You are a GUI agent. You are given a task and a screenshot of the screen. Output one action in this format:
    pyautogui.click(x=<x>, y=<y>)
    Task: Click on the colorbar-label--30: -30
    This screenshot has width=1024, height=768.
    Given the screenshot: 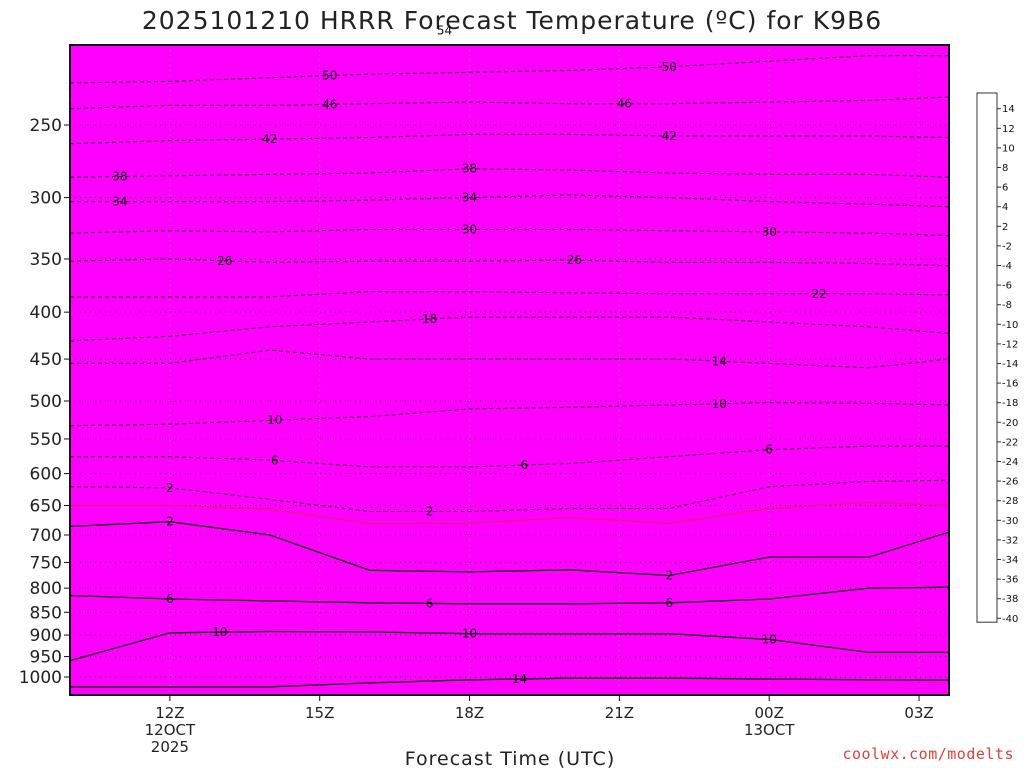 What is the action you would take?
    pyautogui.click(x=1010, y=521)
    